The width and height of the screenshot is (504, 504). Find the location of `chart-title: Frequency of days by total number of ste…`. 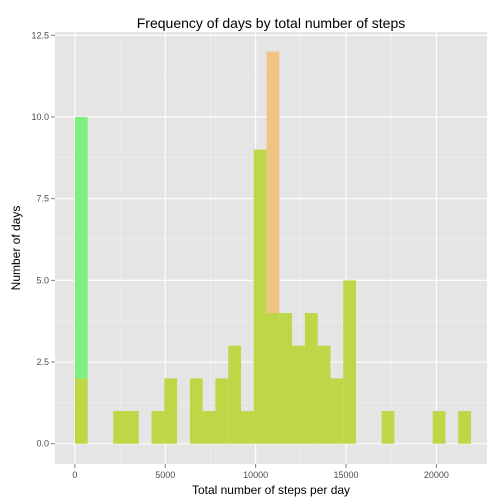

chart-title: Frequency of days by total number of ste… is located at coordinates (271, 23).